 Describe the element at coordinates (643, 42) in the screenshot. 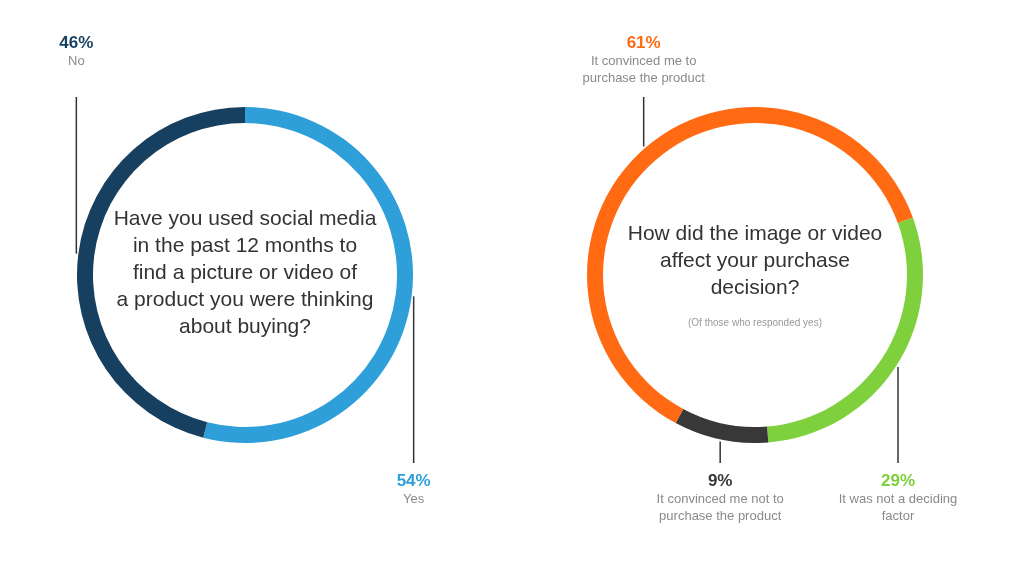

I see `data-label: 61%` at that location.